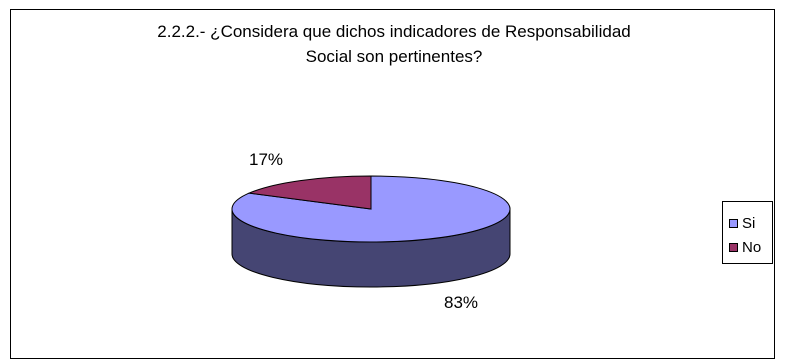 Image resolution: width=788 pixels, height=363 pixels. I want to click on legend: Si No, so click(747, 232).